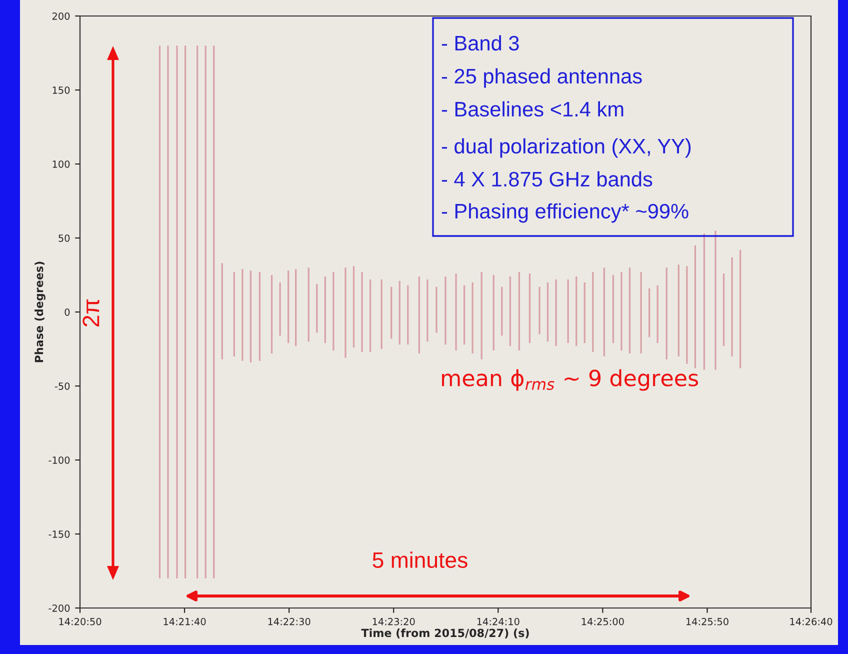 The height and width of the screenshot is (654, 848). I want to click on y-tick-label: 100, so click(61, 164).